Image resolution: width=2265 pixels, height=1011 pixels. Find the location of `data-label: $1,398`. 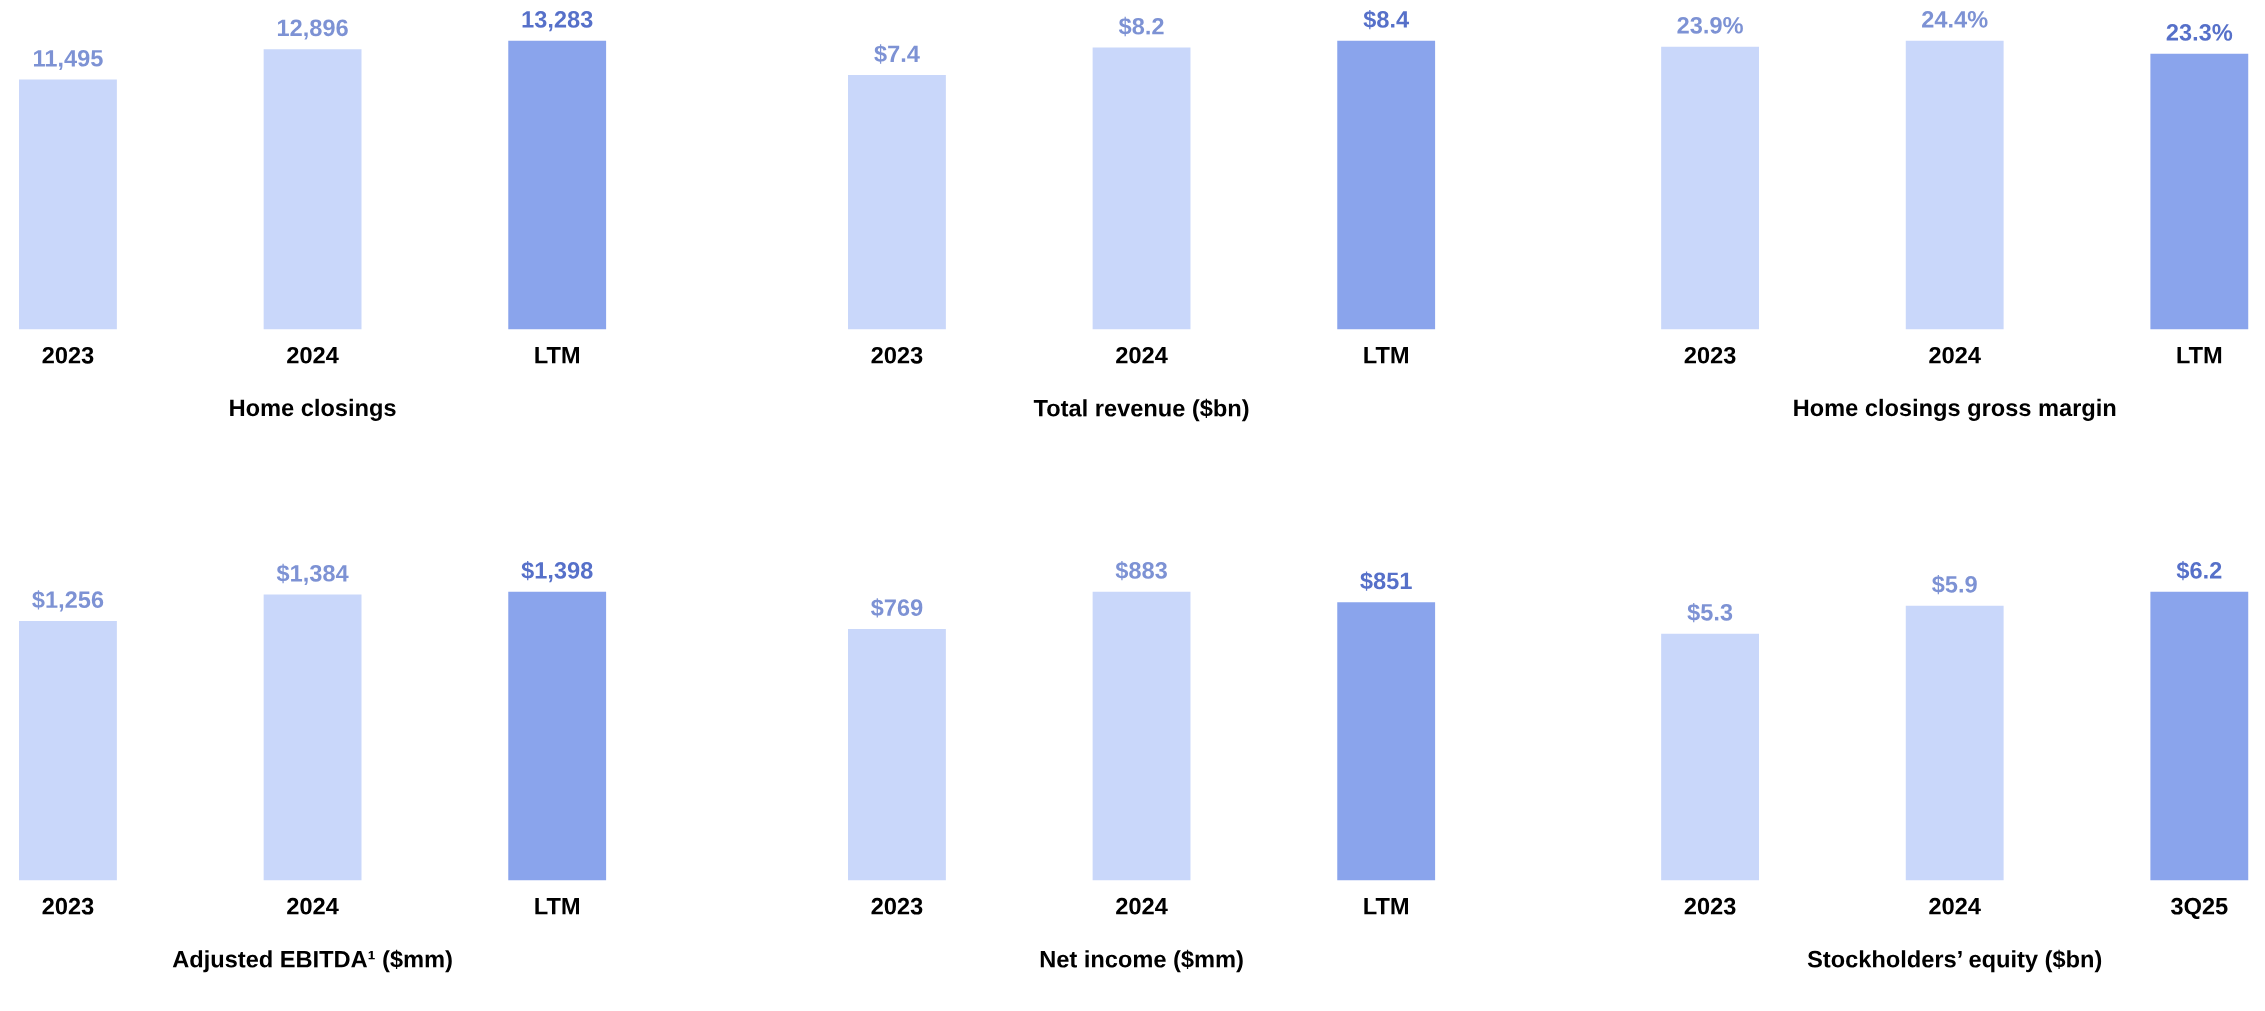

data-label: $1,398 is located at coordinates (557, 571).